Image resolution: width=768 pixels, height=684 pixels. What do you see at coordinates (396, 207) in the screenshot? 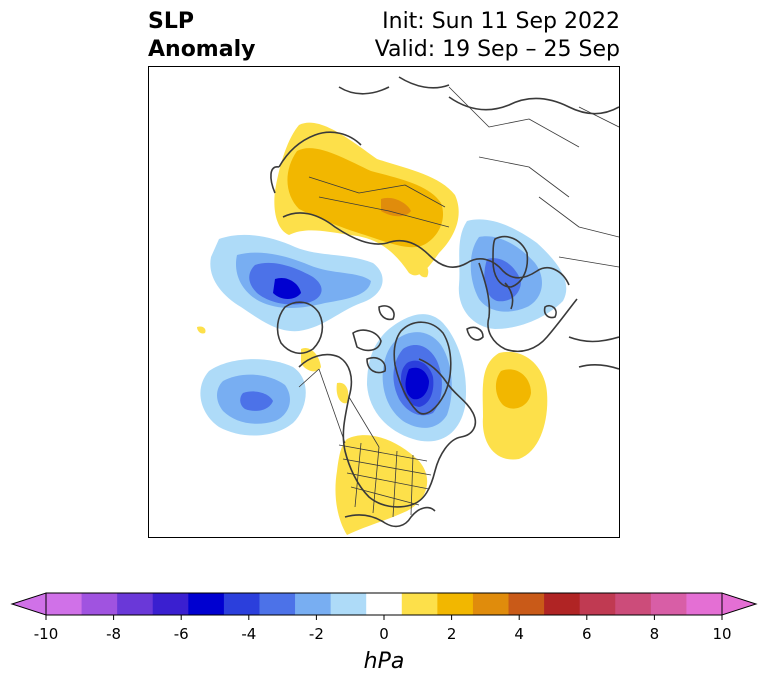
I see `positive-anomaly-eurasia-peak` at bounding box center [396, 207].